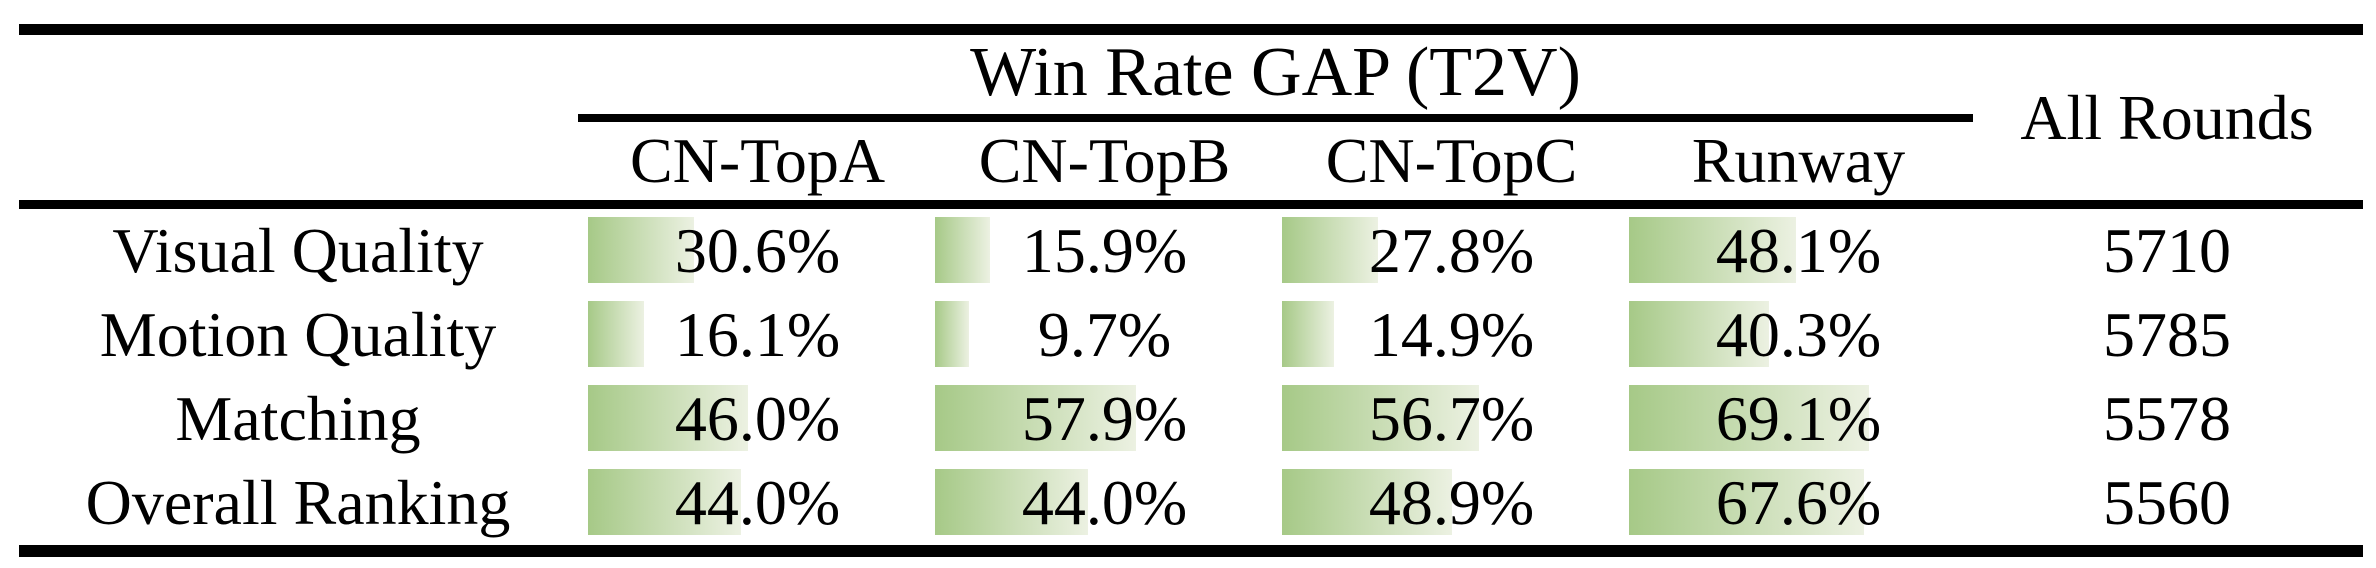 Image resolution: width=2376 pixels, height=568 pixels. I want to click on winrate-cell: 16.1%, so click(757, 335).